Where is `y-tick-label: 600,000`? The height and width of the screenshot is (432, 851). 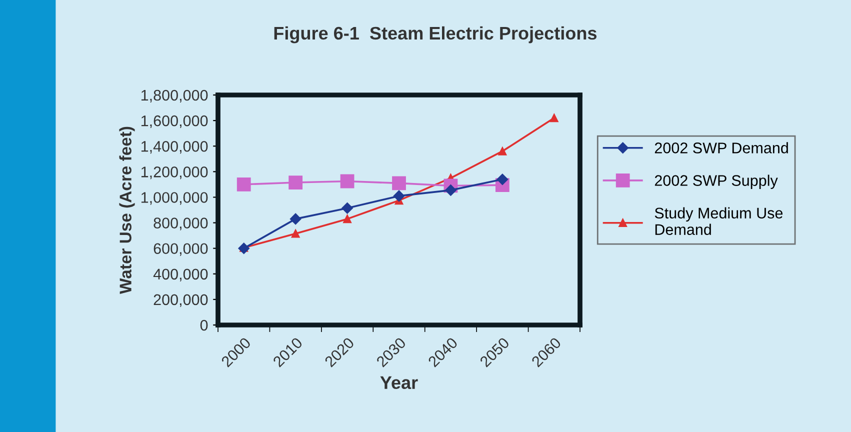
y-tick-label: 600,000 is located at coordinates (181, 249).